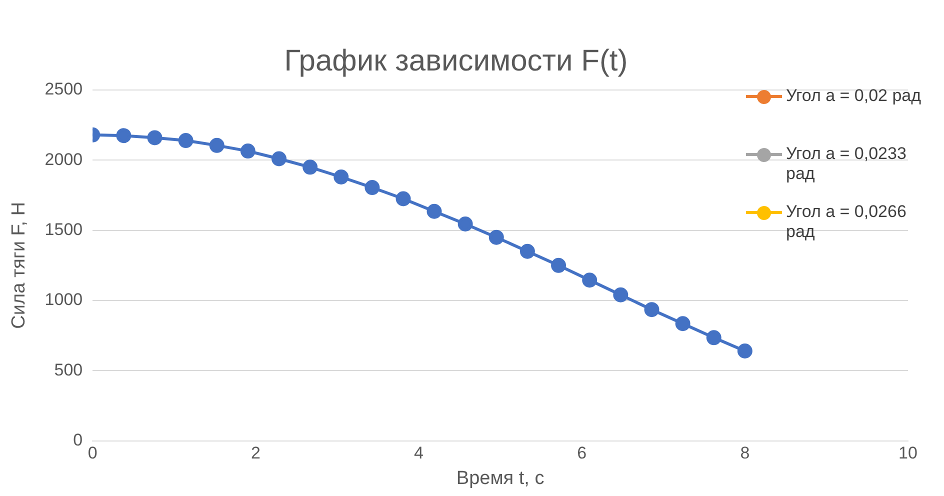  I want to click on chart-title: График зависимости F(t), so click(456, 61).